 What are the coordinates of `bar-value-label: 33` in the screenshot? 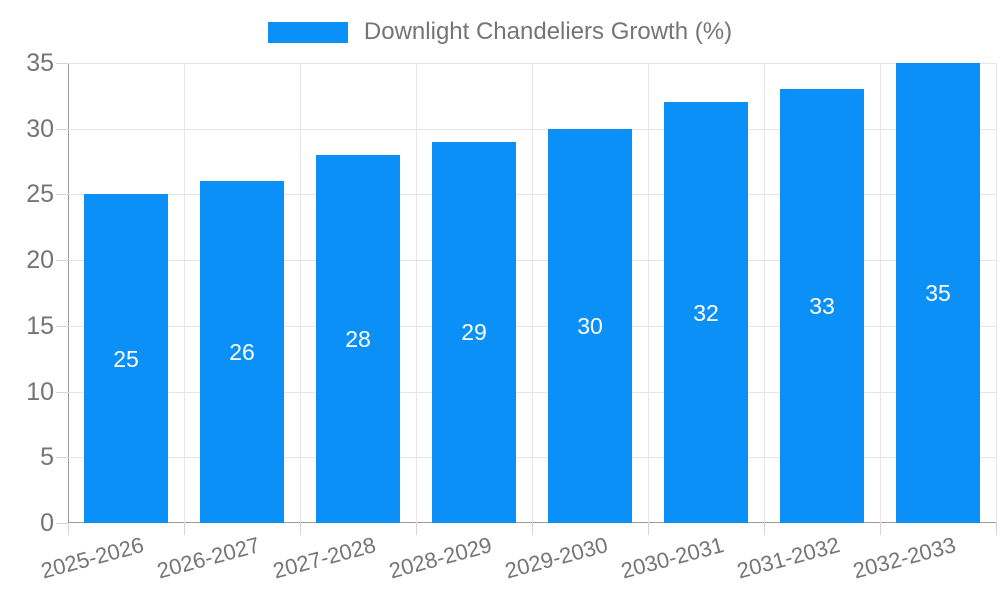 It's located at (822, 306).